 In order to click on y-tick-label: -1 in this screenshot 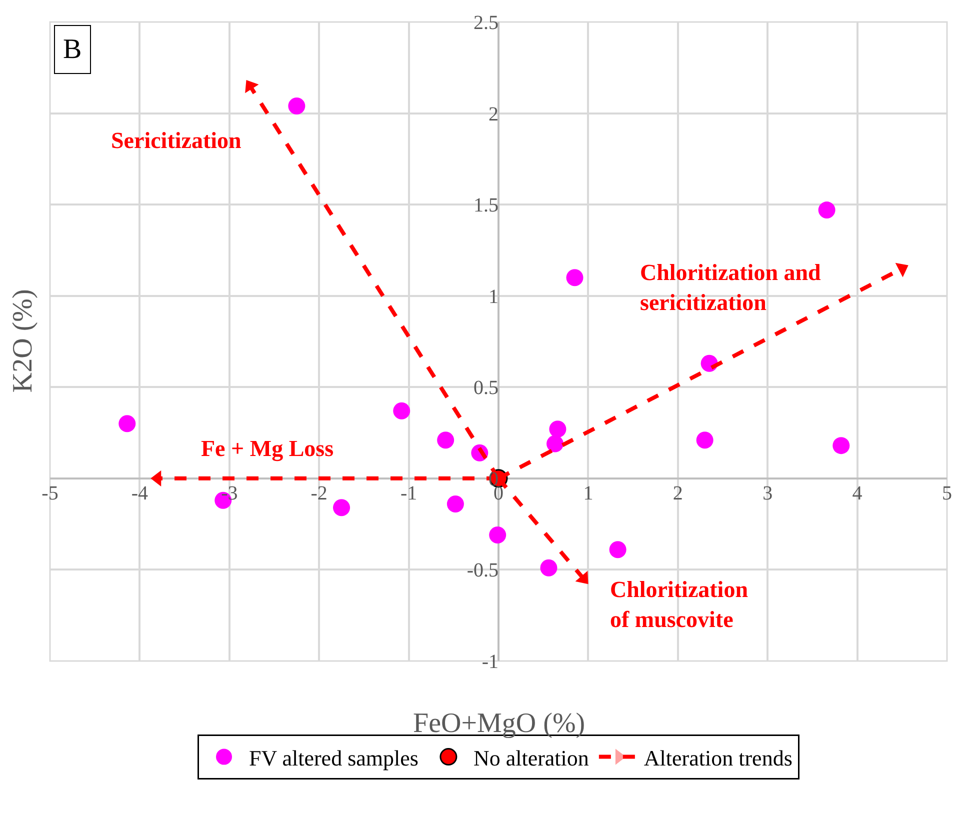, I will do `click(490, 662)`.